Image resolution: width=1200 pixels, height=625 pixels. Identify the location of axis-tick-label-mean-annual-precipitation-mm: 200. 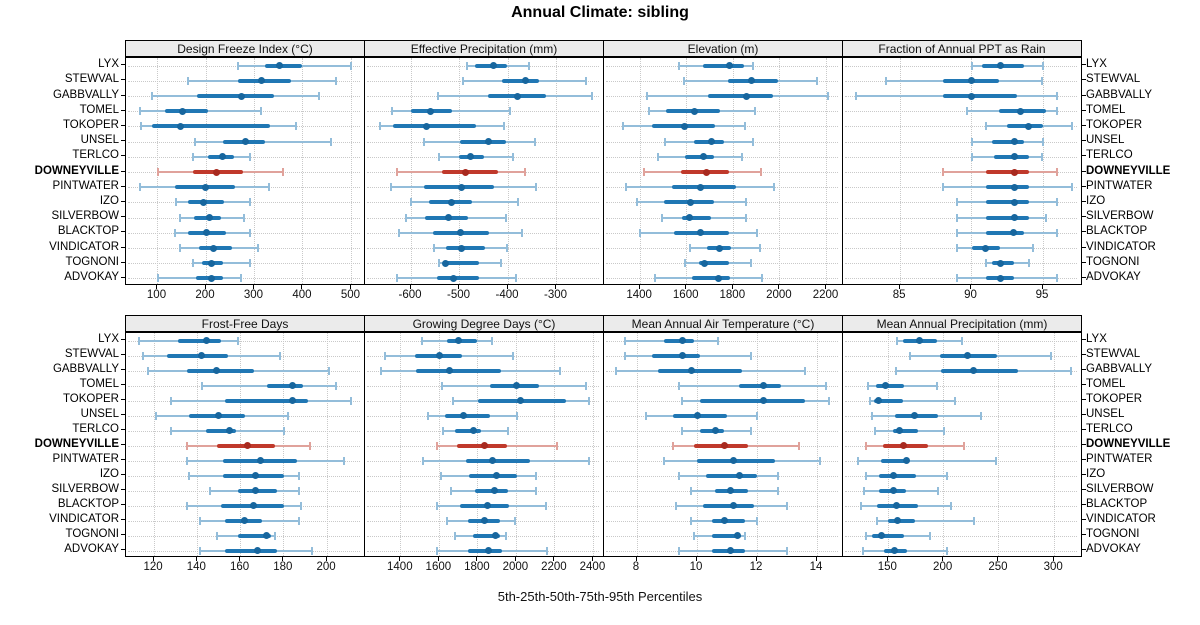
(943, 567).